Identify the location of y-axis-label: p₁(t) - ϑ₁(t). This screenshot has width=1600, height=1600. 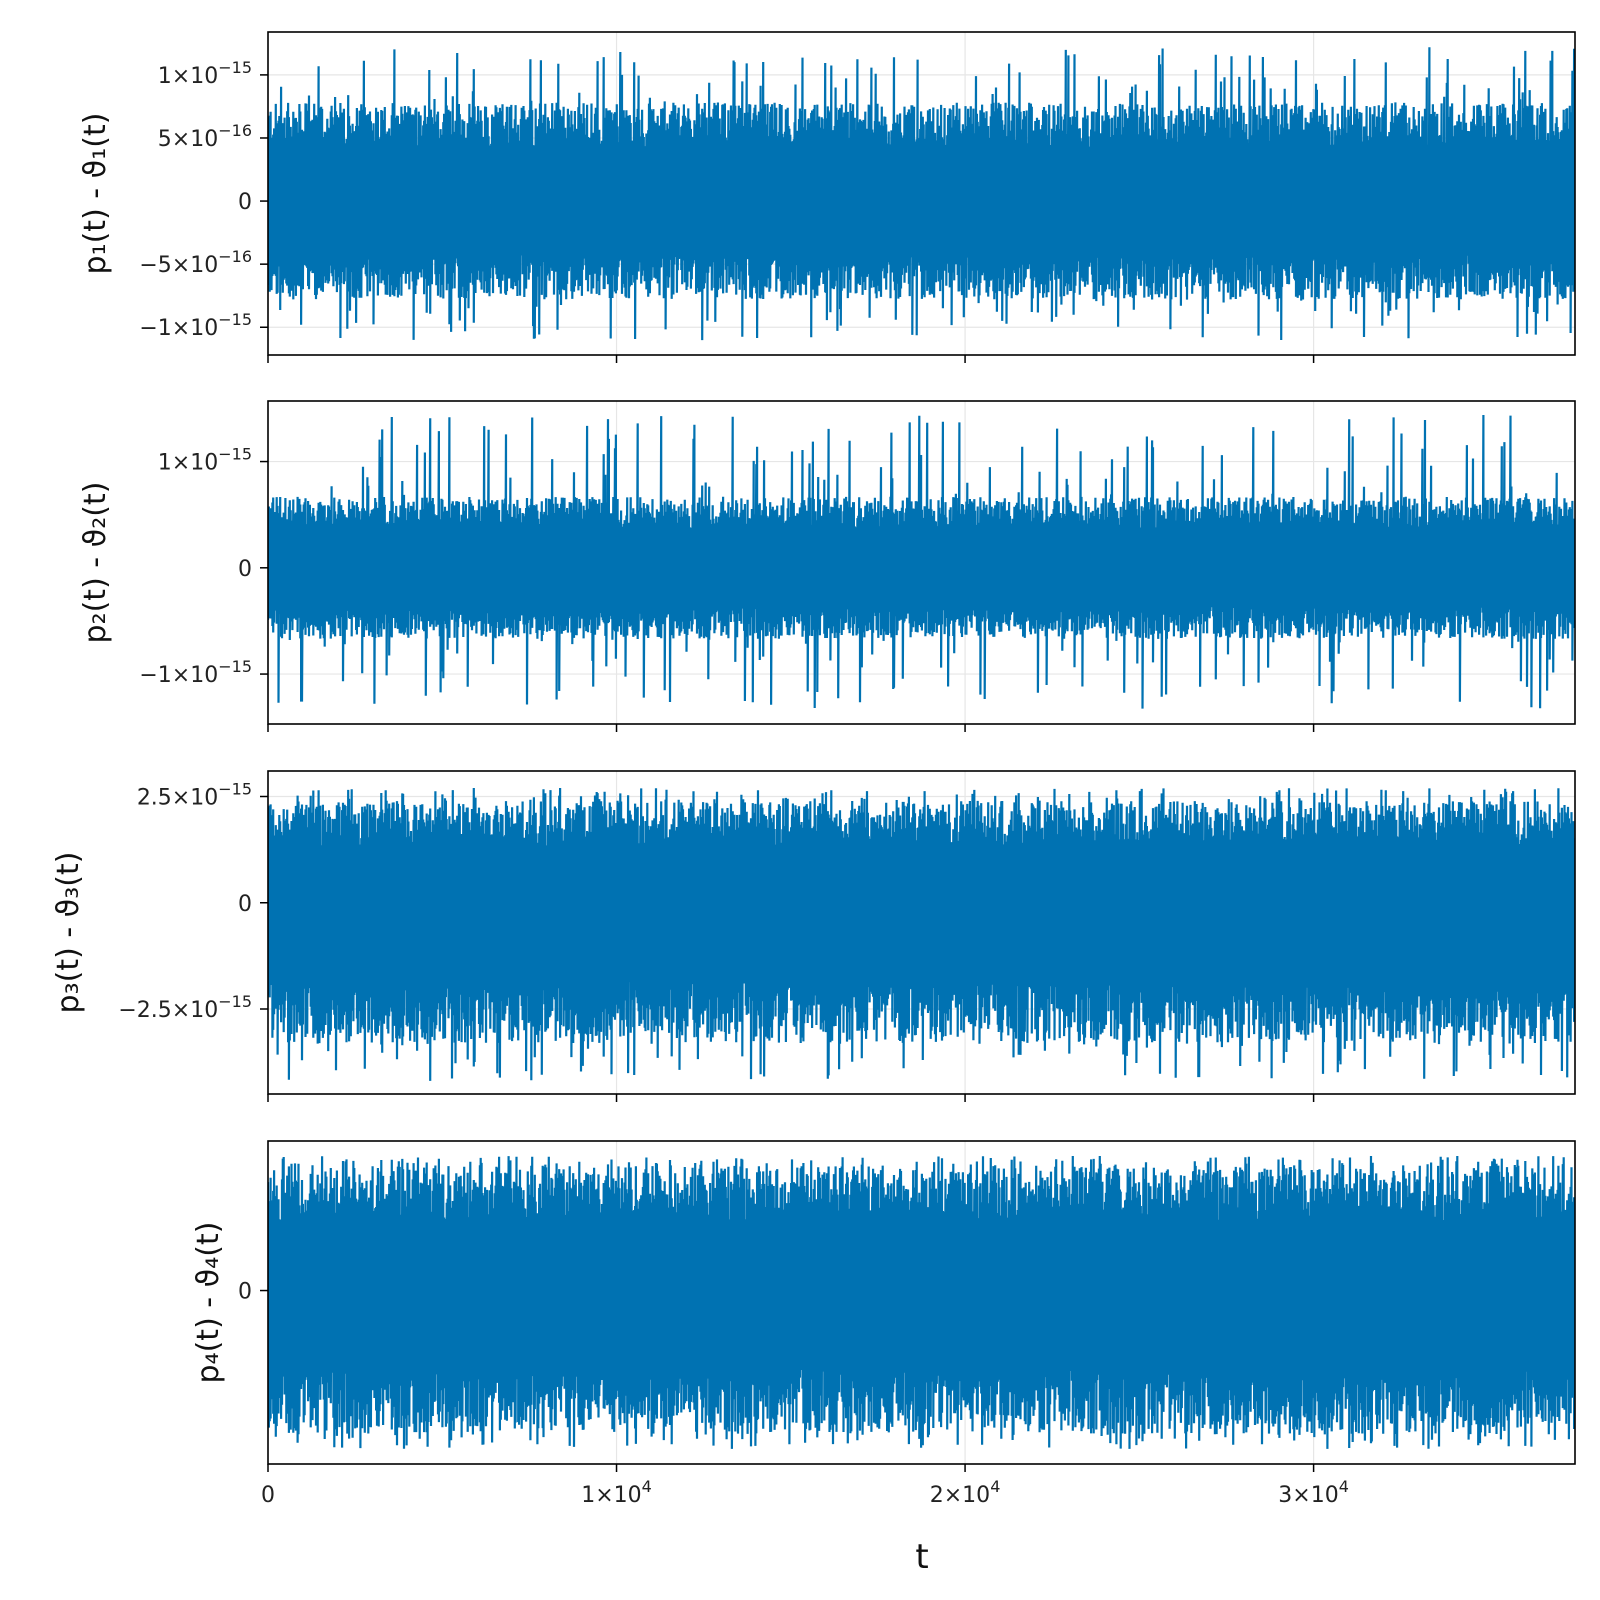
(95, 194).